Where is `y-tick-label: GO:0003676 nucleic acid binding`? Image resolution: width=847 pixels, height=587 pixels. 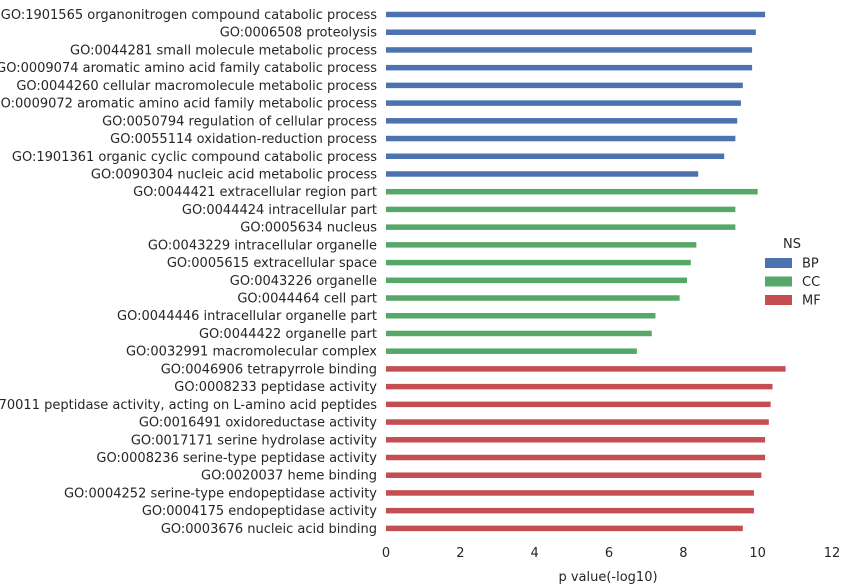
y-tick-label: GO:0003676 nucleic acid binding is located at coordinates (269, 529).